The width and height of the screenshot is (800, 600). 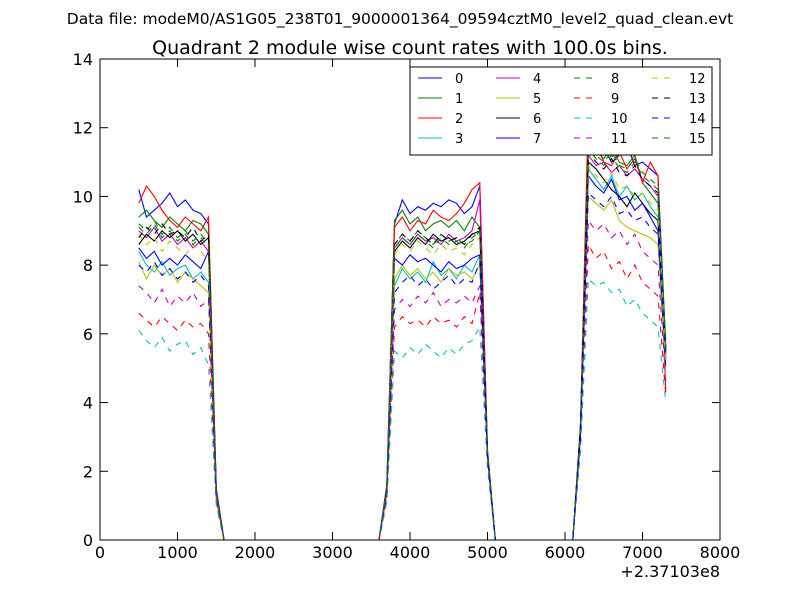 What do you see at coordinates (720, 552) in the screenshot?
I see `x-tick-label: 8000` at bounding box center [720, 552].